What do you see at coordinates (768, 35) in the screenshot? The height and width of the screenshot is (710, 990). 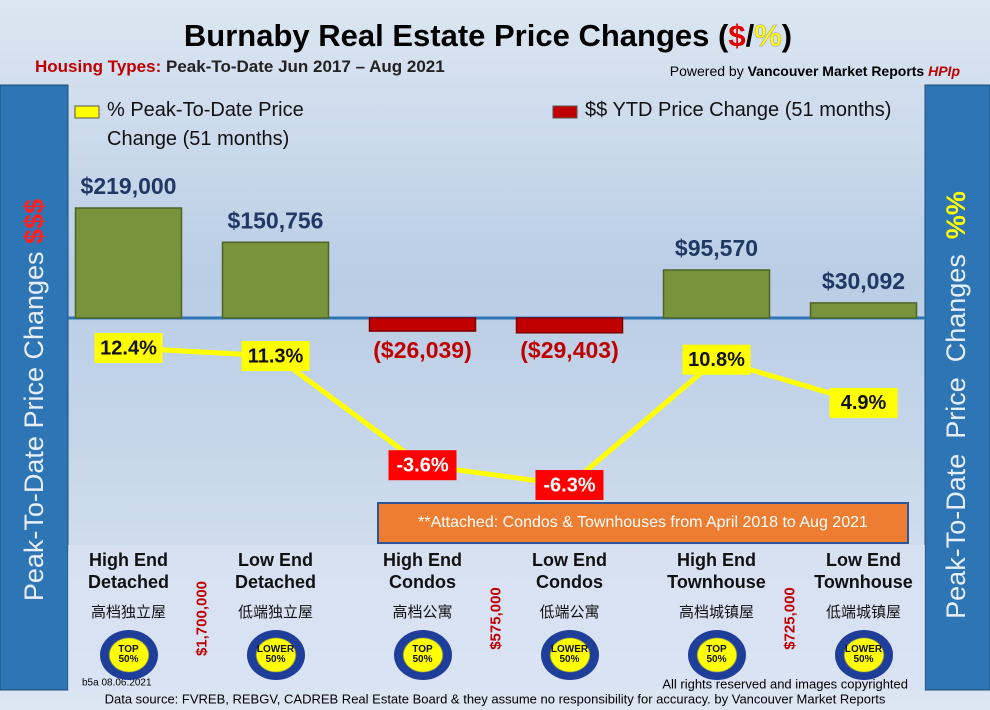 I see `title-percent: %` at bounding box center [768, 35].